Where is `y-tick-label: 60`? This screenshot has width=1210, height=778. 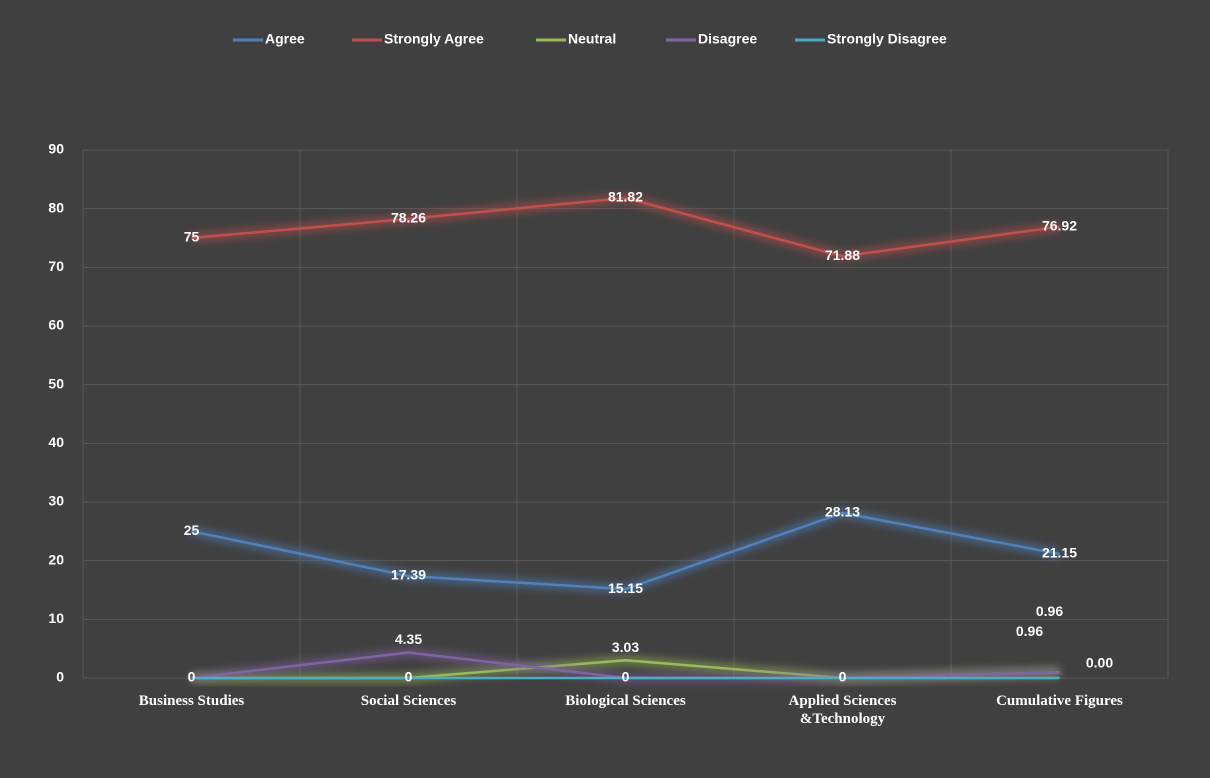 y-tick-label: 60 is located at coordinates (56, 325).